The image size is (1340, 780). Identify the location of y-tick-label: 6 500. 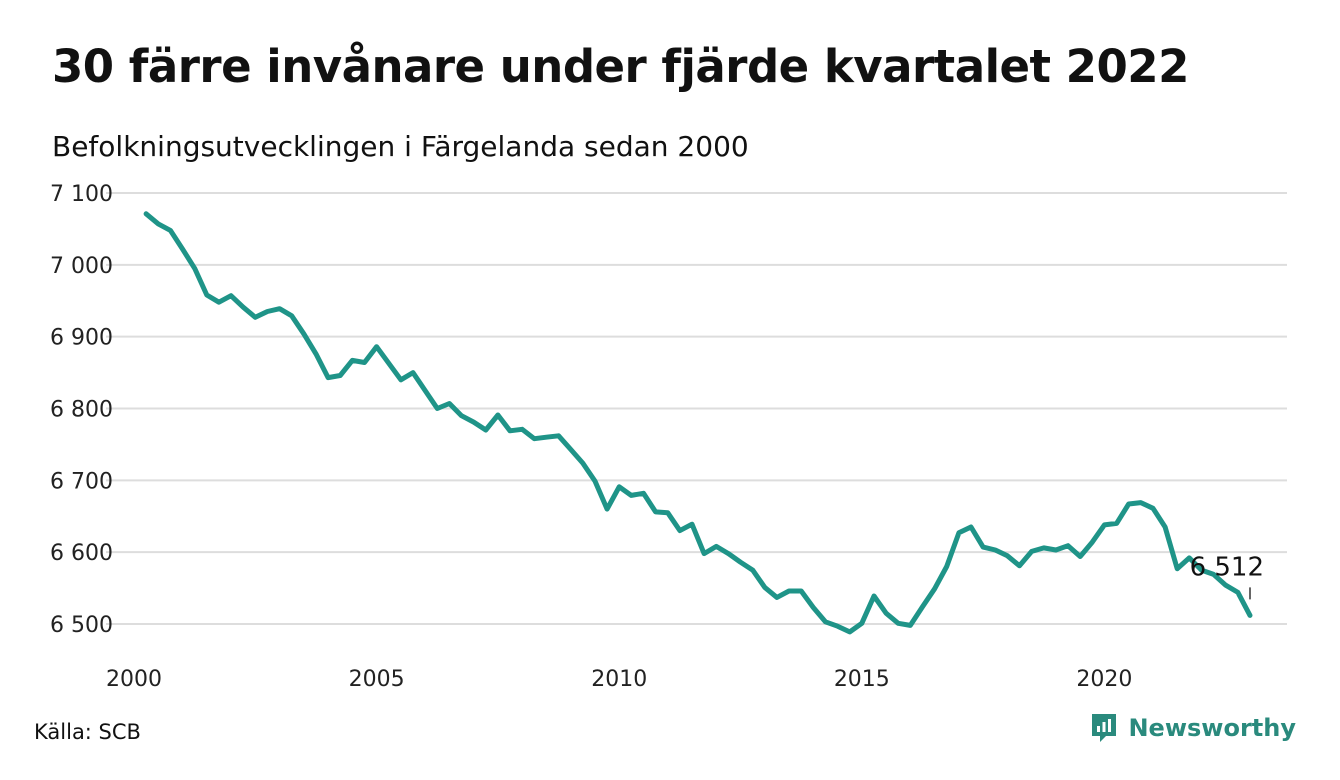
(81, 625).